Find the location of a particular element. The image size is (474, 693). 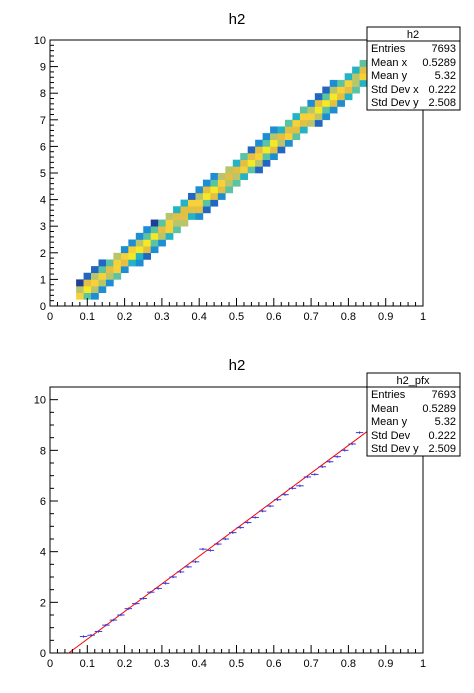

y-tick-label: 1 is located at coordinates (43, 280).